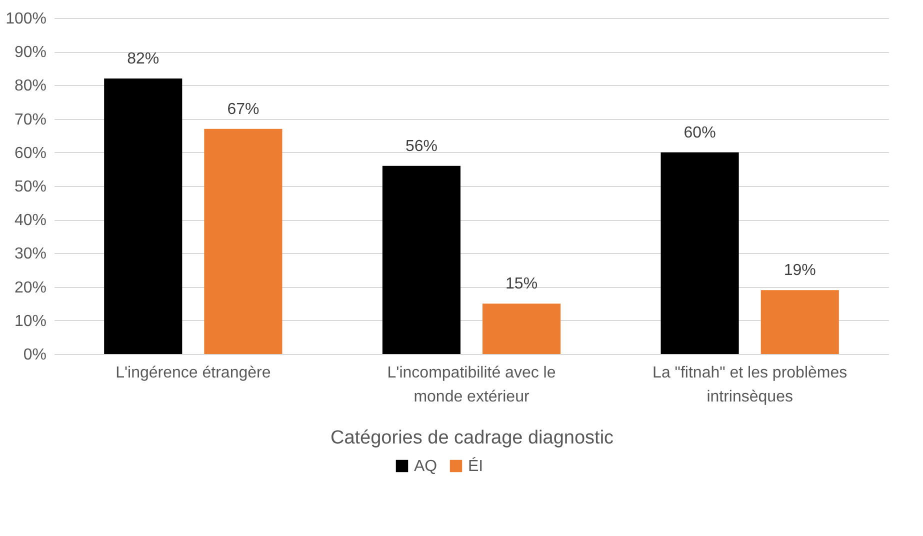  What do you see at coordinates (243, 109) in the screenshot?
I see `data-label: 67%` at bounding box center [243, 109].